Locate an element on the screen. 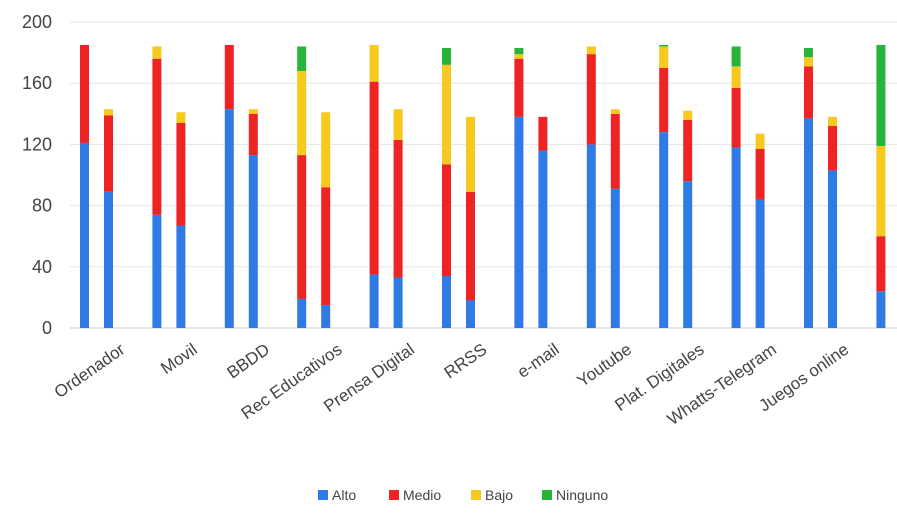  bar-alto-g3-b1 is located at coordinates (326, 316).